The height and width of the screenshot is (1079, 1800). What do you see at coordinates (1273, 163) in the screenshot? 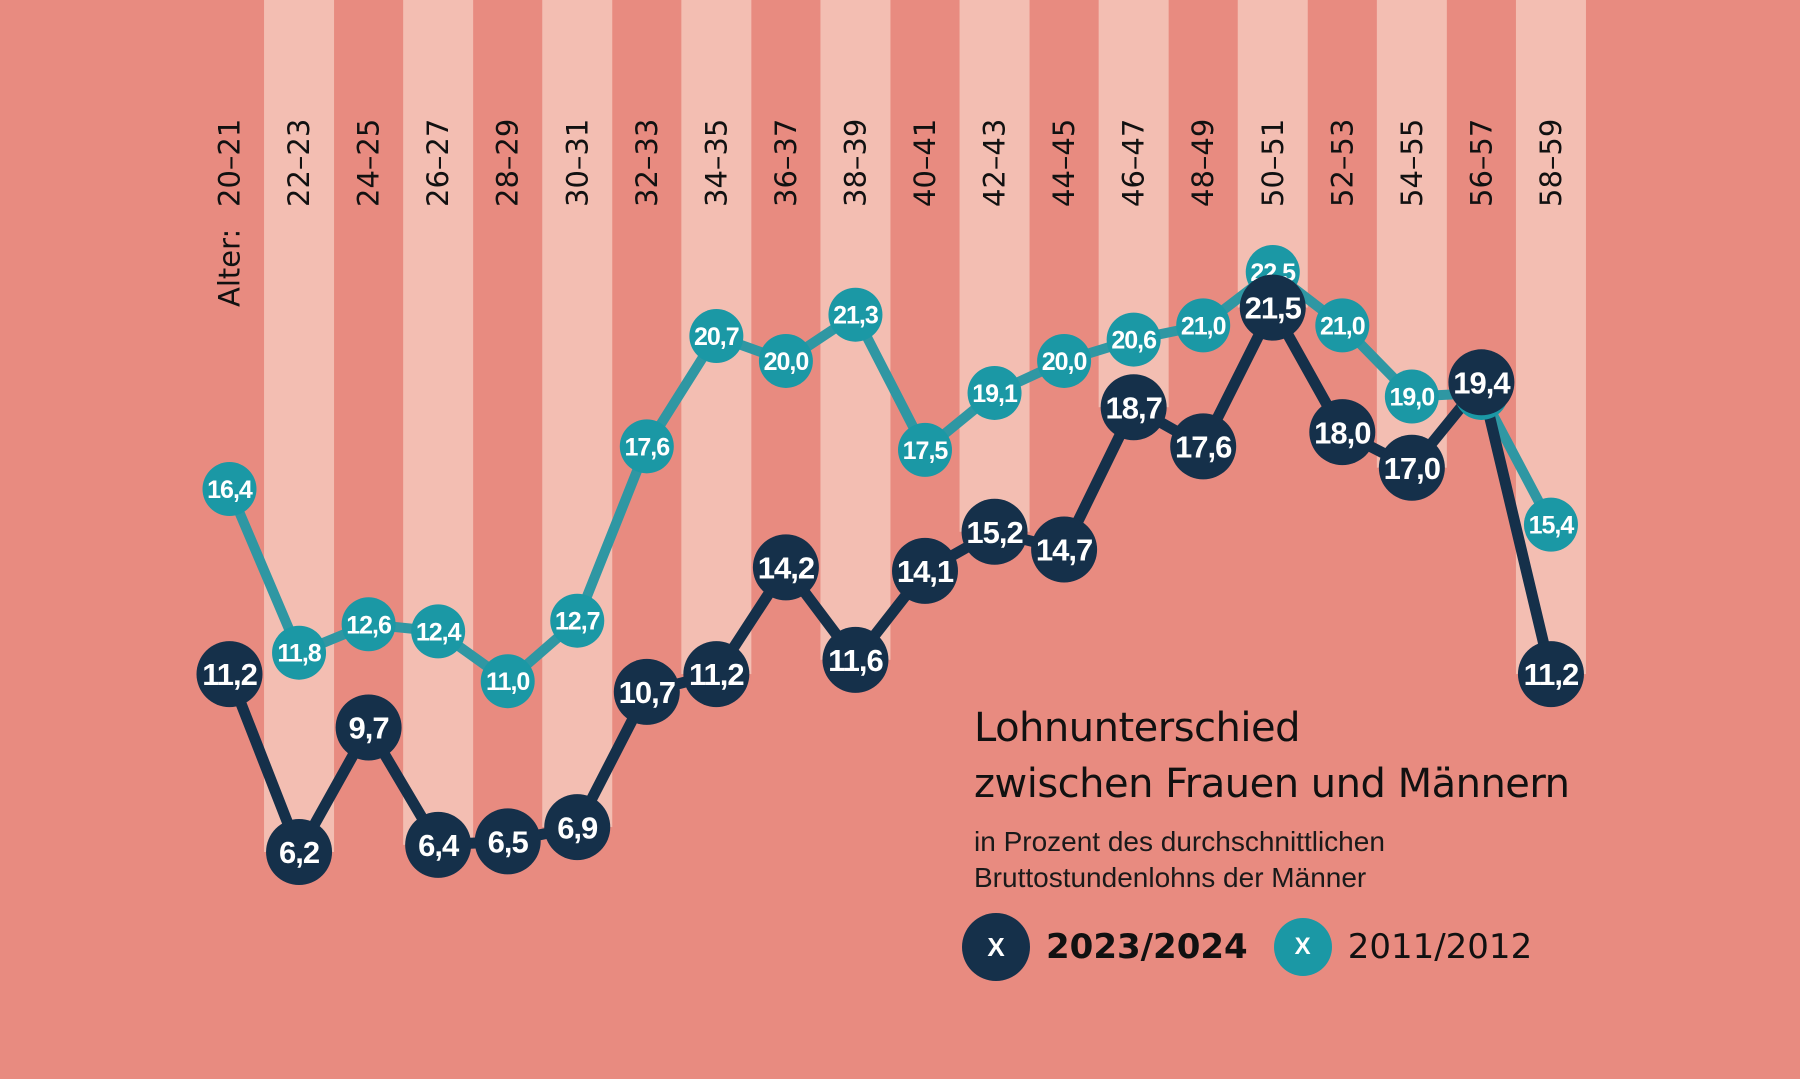
I see `category-label: 50–51` at bounding box center [1273, 163].